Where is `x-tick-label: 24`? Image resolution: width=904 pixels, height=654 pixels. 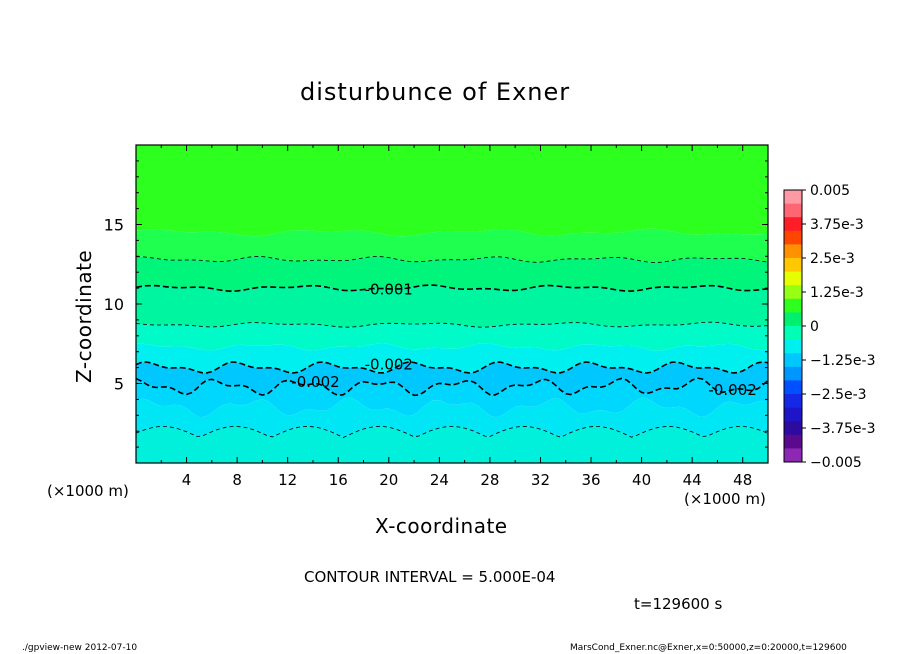 x-tick-label: 24 is located at coordinates (439, 480).